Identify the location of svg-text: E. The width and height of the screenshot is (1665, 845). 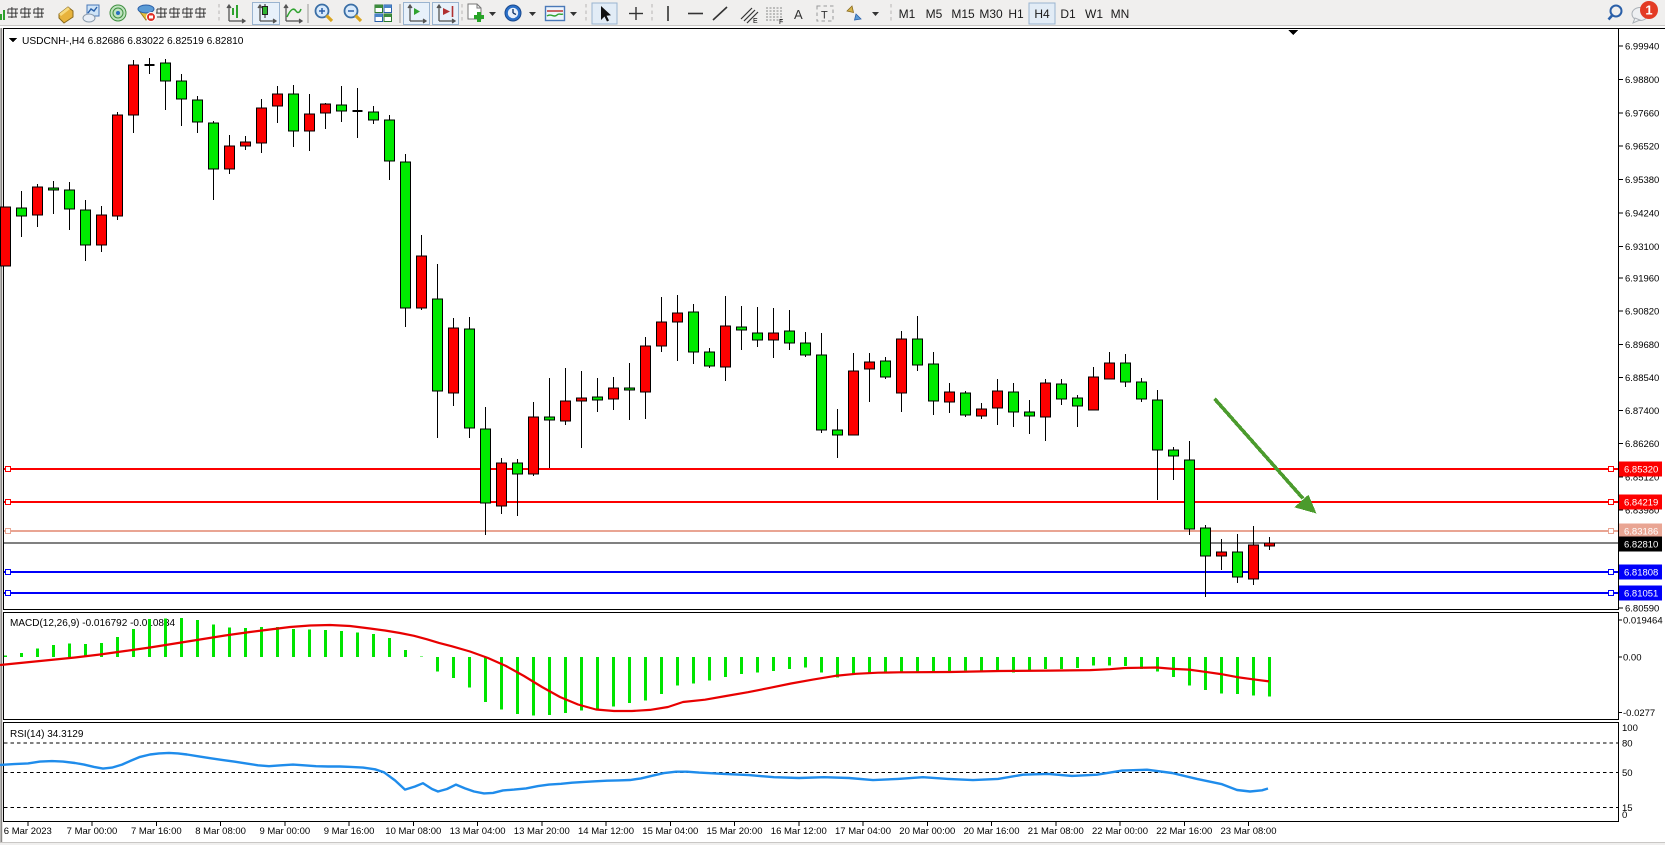
(755, 21).